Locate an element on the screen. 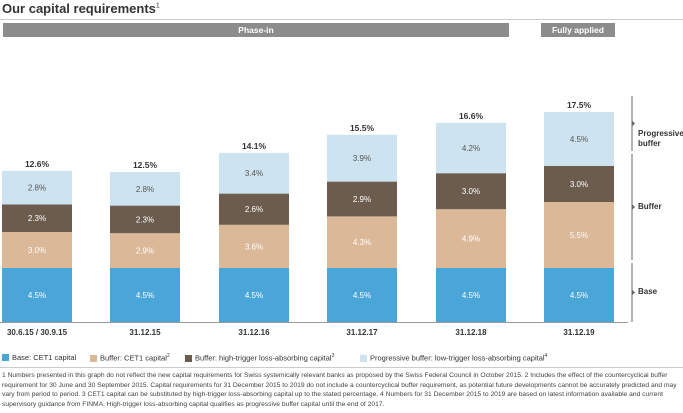  segment-label-2-2: 2.6% is located at coordinates (254, 209).